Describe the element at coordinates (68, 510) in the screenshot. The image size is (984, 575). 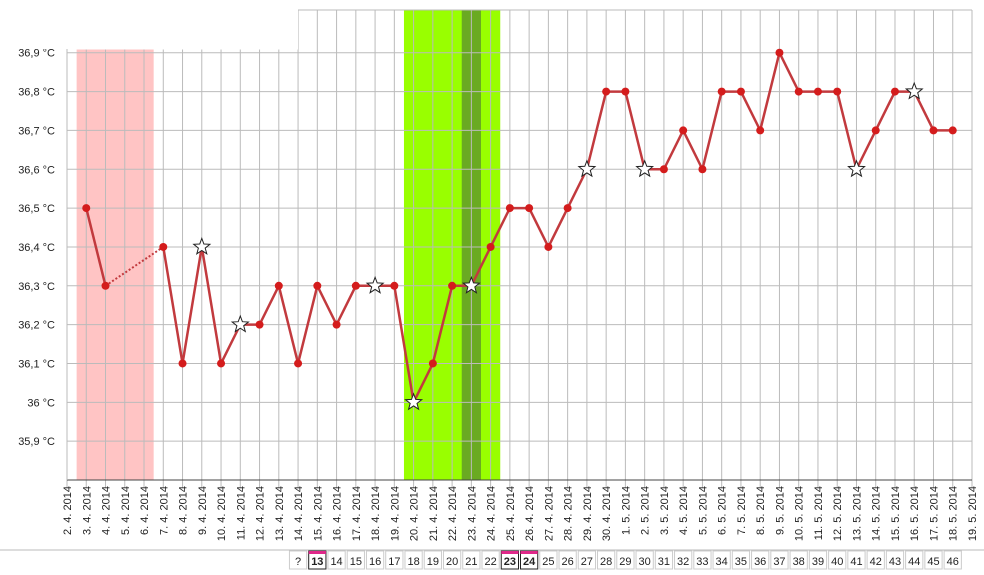
I see `x-tick-label: 2. 4. 2014` at that location.